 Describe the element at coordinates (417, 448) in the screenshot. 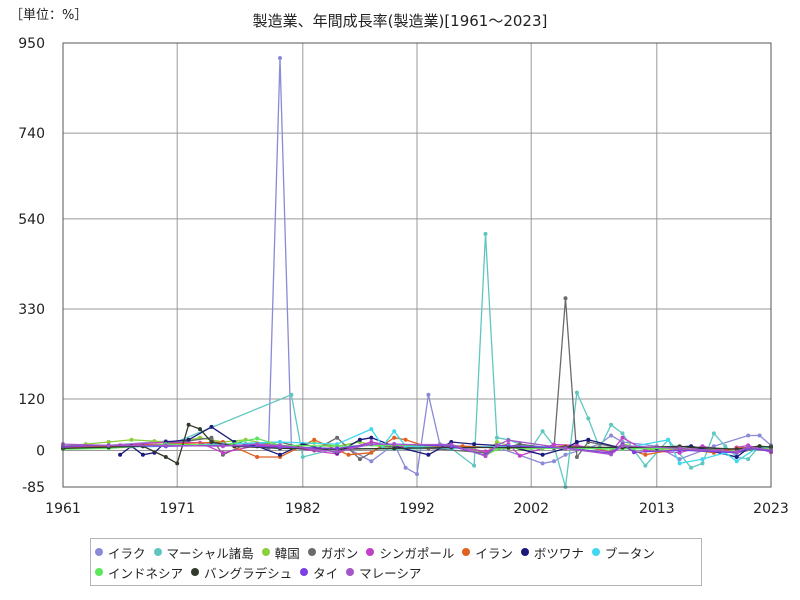

I see `series-line` at that location.